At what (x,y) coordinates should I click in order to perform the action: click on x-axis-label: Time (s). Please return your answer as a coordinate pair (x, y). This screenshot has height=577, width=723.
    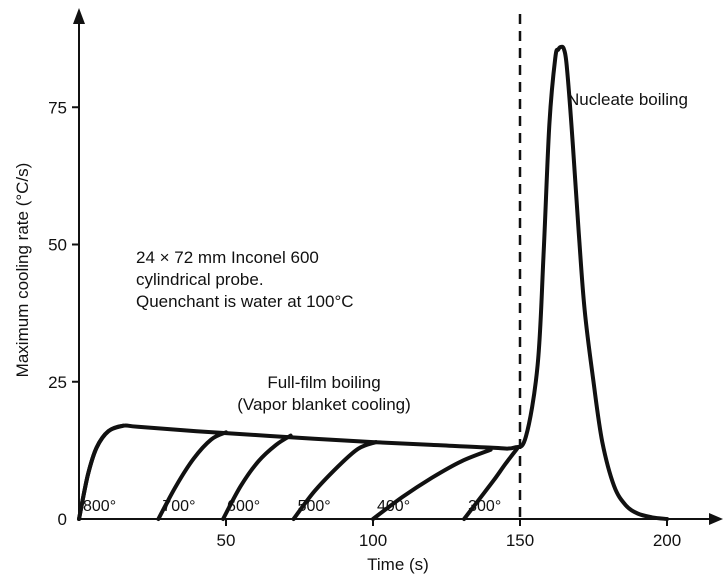
    Looking at the image, I should click on (398, 564).